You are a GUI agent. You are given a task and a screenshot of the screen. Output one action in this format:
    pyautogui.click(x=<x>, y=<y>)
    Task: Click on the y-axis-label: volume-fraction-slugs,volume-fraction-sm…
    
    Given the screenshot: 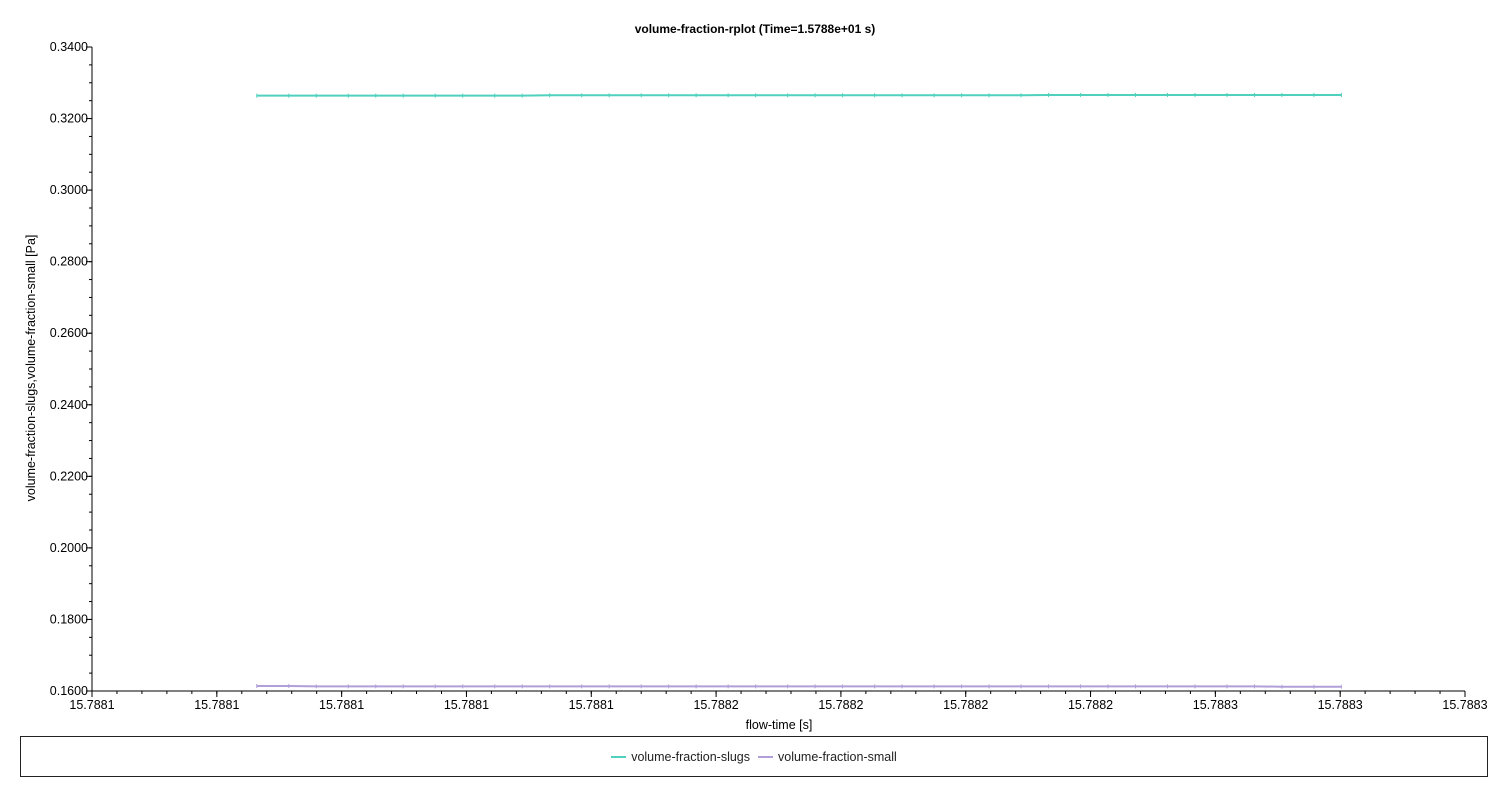 What is the action you would take?
    pyautogui.click(x=31, y=368)
    